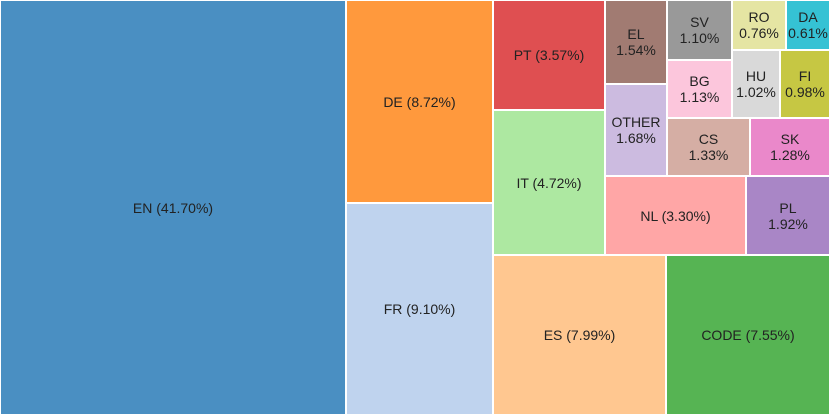 Image resolution: width=830 pixels, height=415 pixels. I want to click on treemap-cell-fr: FR (9.10%), so click(419, 309).